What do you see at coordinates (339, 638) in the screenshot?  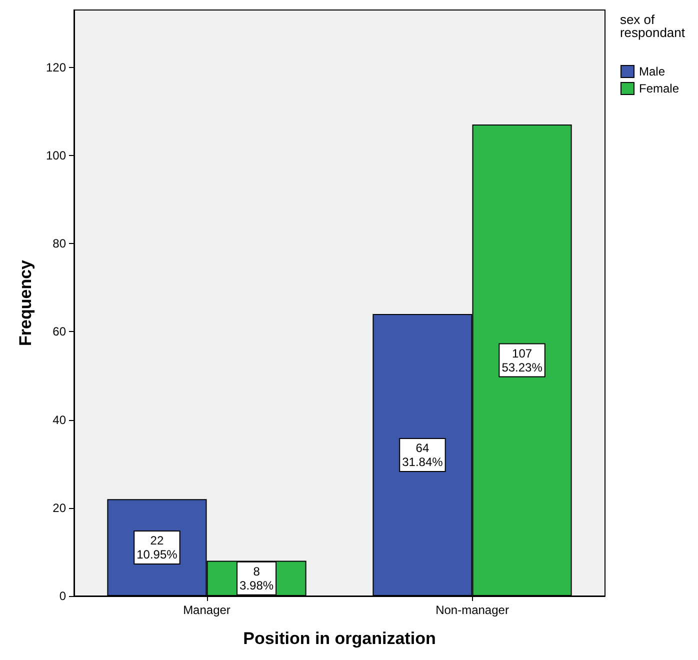 I see `x-axis-title: Position in organization` at bounding box center [339, 638].